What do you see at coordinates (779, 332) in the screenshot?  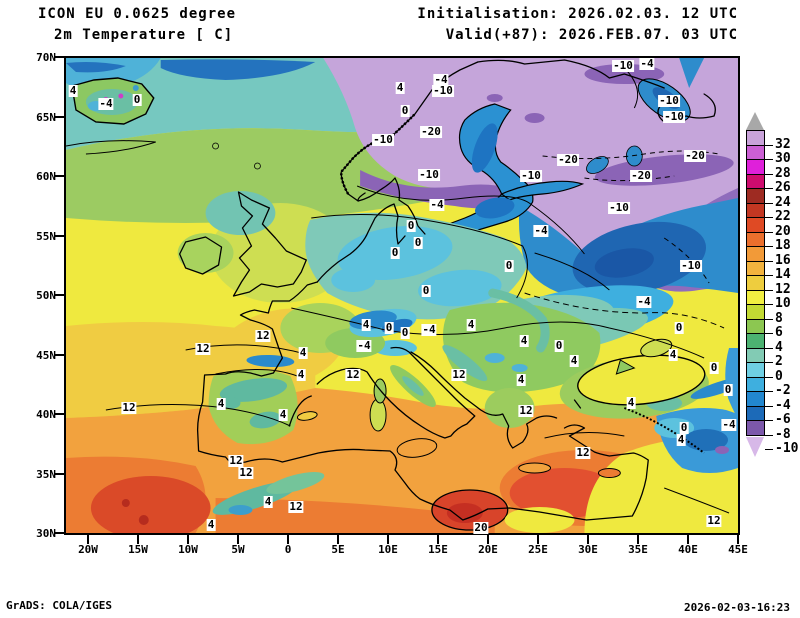 I see `colorbar-tick-label: 6` at bounding box center [779, 332].